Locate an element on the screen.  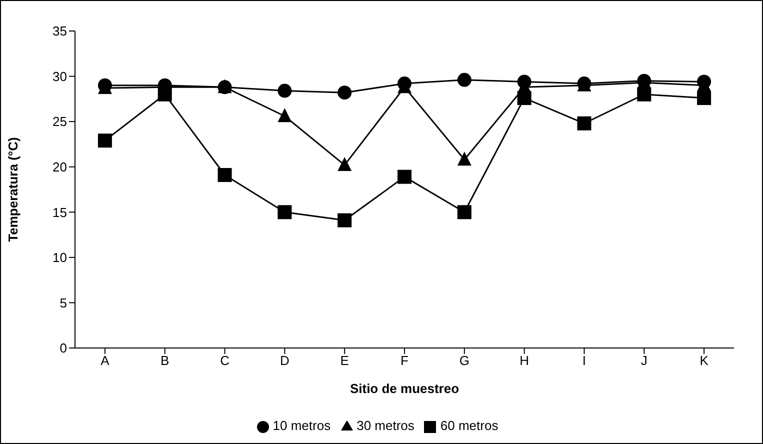
x-tick-label: F is located at coordinates (404, 360).